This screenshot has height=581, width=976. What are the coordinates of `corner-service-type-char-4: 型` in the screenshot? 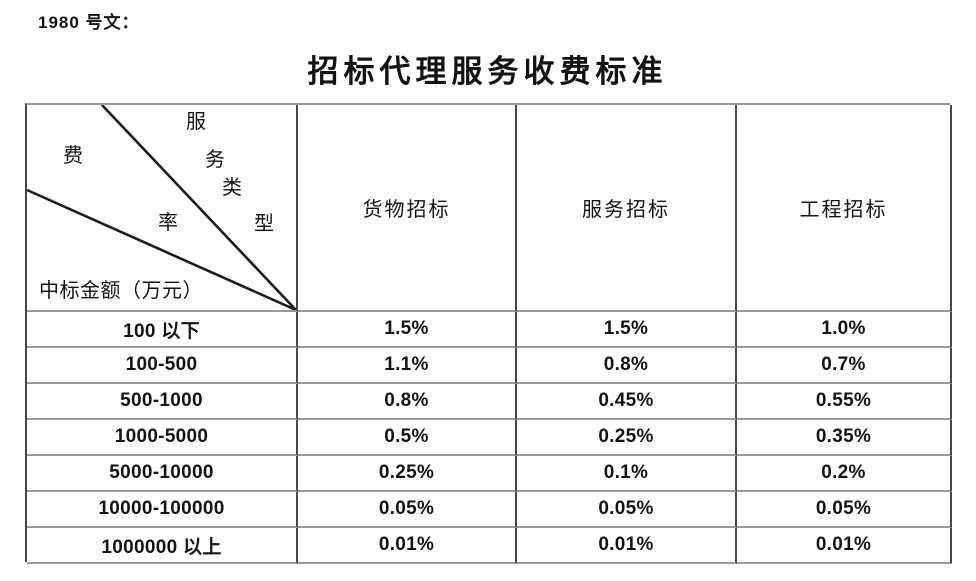 It's located at (264, 224).